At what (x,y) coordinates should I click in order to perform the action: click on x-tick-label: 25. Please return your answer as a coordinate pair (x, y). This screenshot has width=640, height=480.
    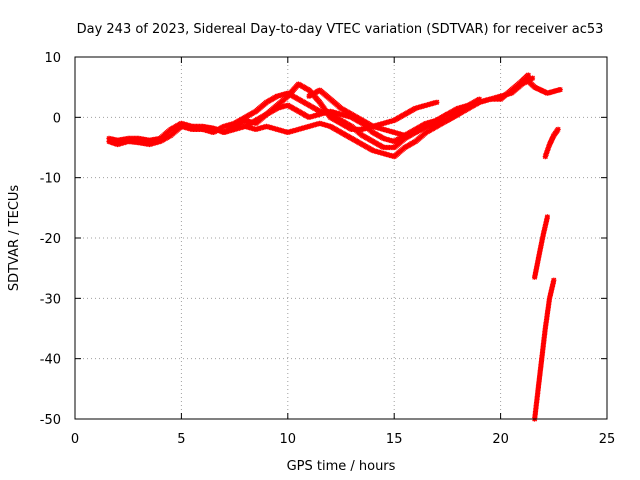
    Looking at the image, I should click on (607, 439).